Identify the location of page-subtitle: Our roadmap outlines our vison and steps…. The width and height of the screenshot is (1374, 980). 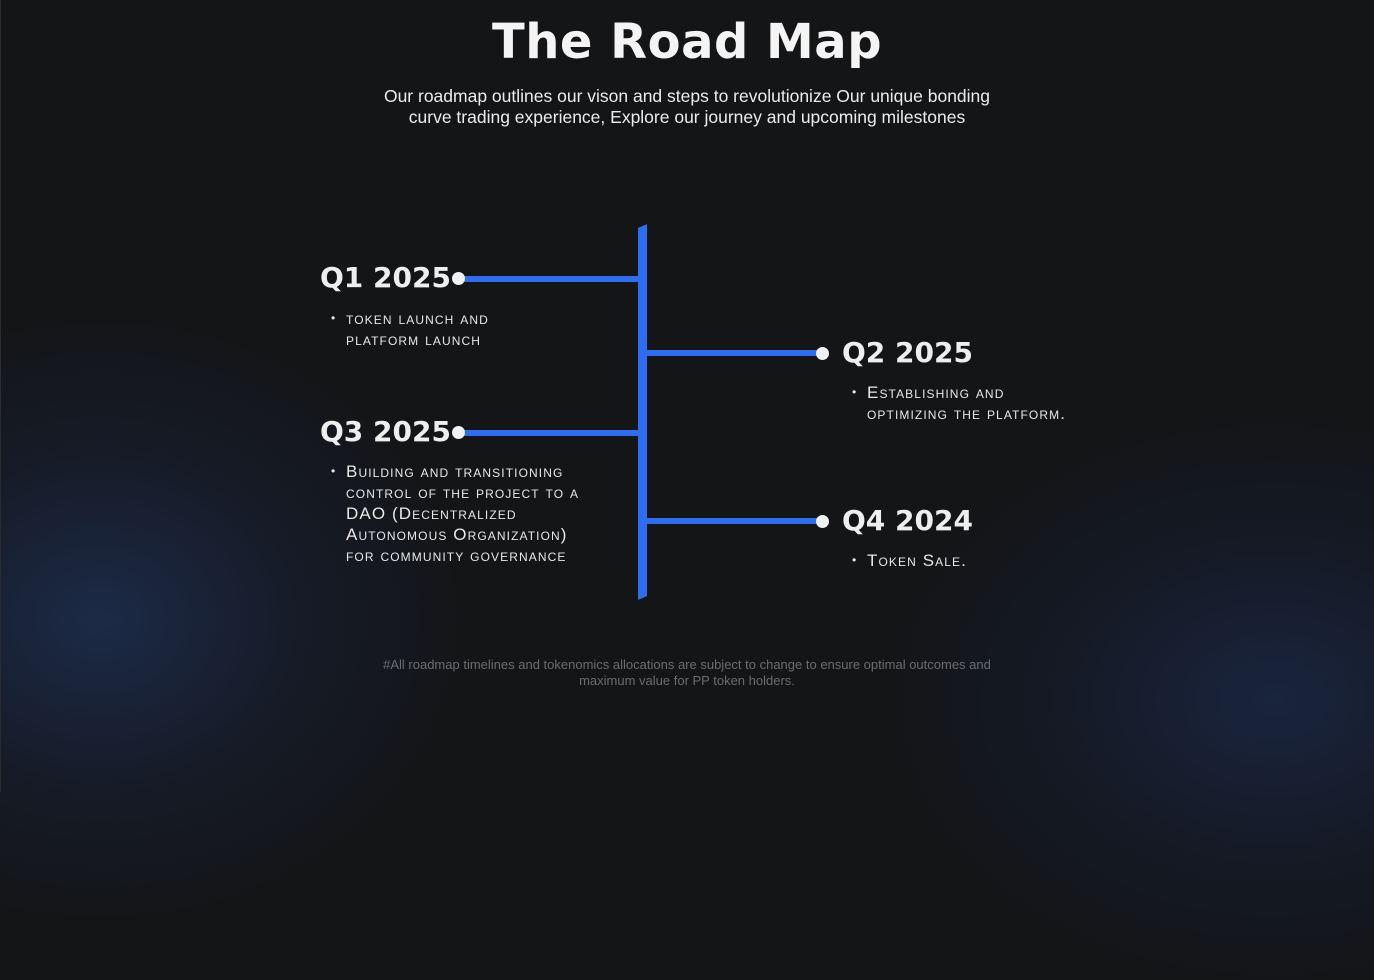
(687, 107).